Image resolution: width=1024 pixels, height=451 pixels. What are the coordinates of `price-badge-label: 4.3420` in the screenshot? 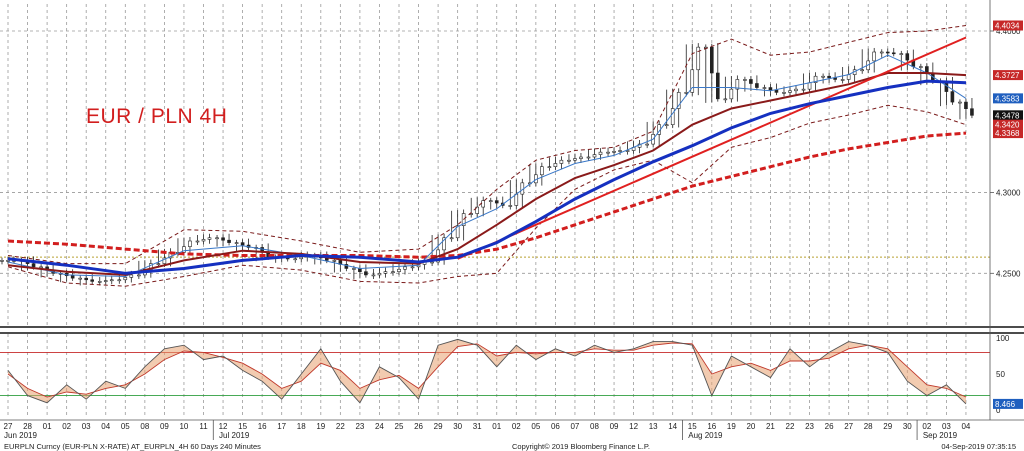 It's located at (1007, 125).